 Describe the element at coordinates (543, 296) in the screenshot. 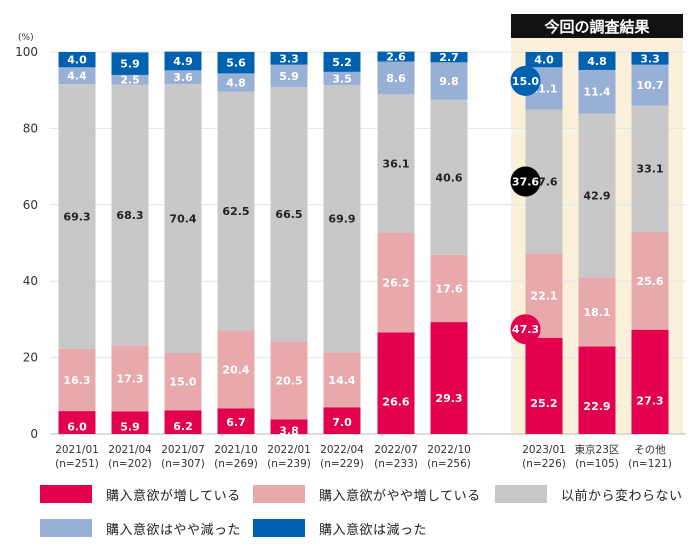

I see `data-label: 22.1` at that location.